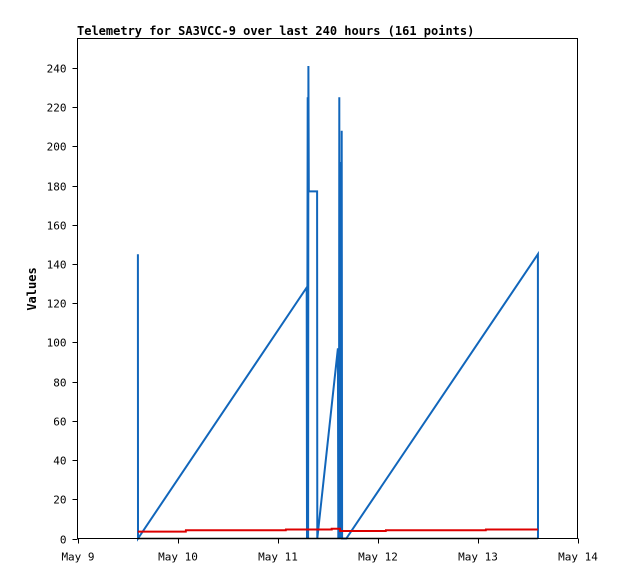 This screenshot has width=618, height=579. What do you see at coordinates (77, 557) in the screenshot?
I see `x-tick-label: May 9` at bounding box center [77, 557].